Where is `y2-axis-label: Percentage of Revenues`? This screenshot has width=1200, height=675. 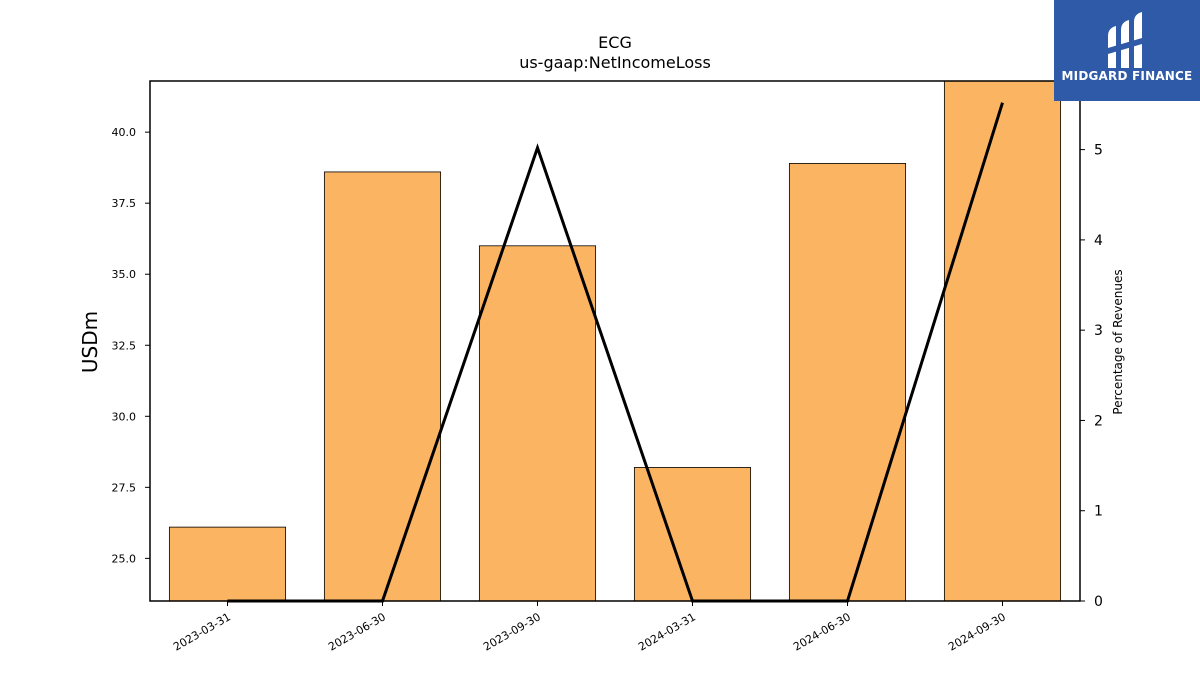
y2-axis-label: Percentage of Revenues is located at coordinates (1118, 341).